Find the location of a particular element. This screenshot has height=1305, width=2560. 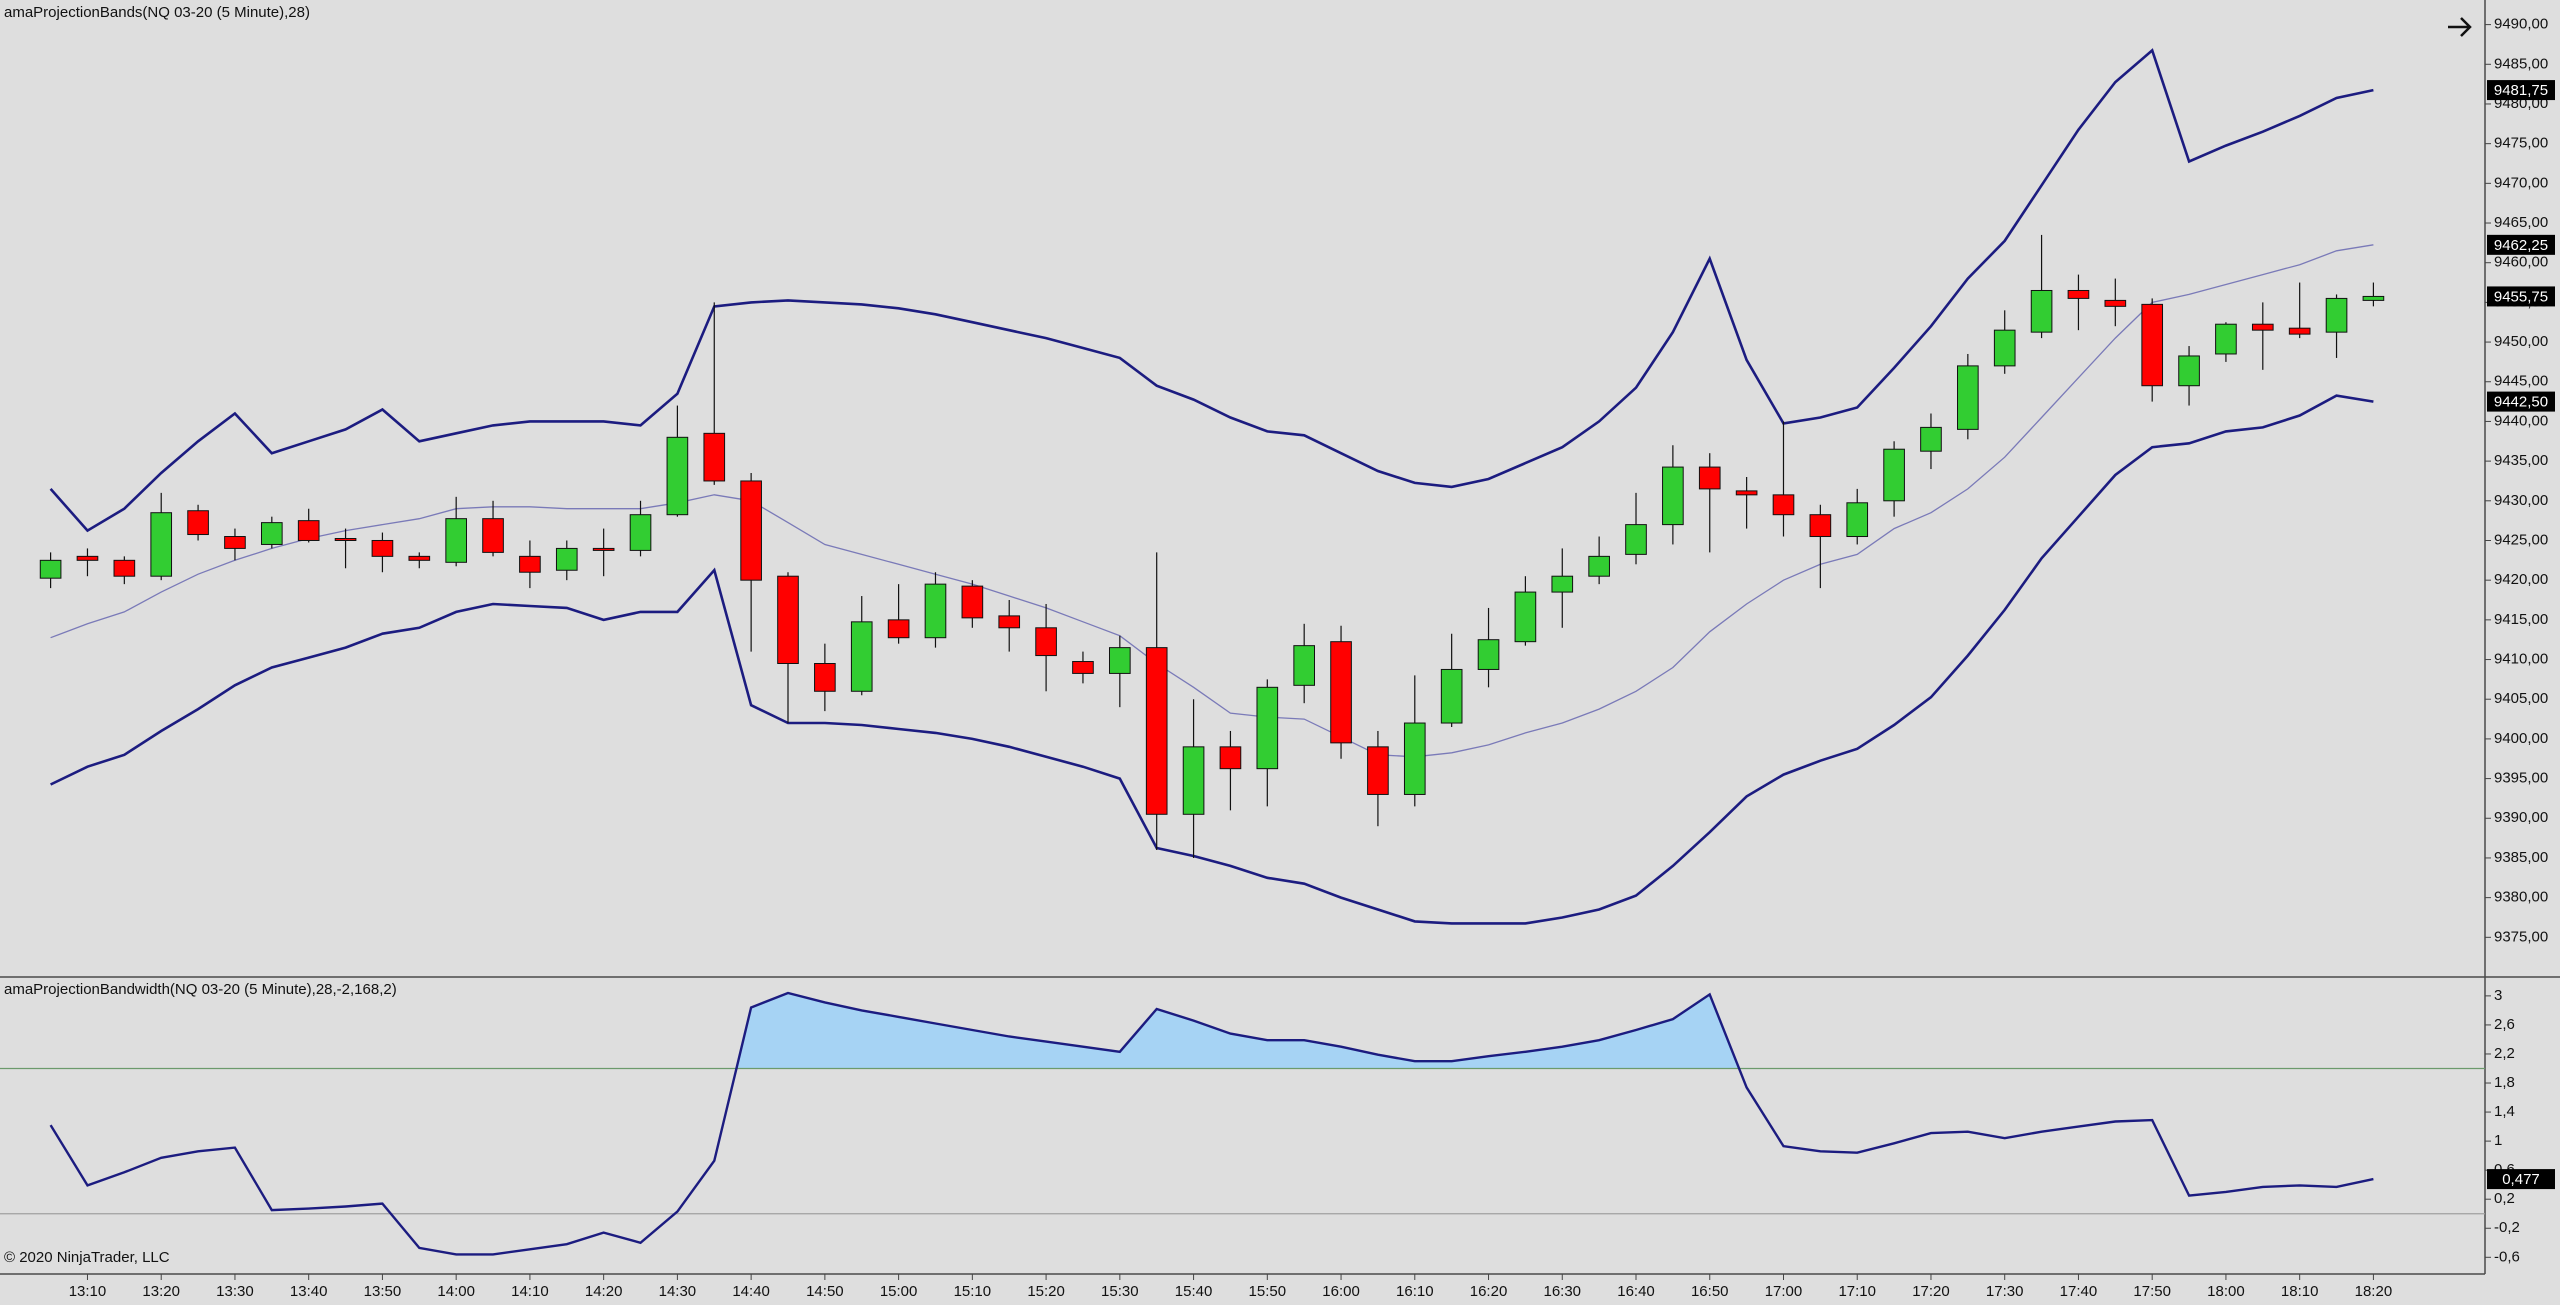

y-tick-label: 2,2 is located at coordinates (2504, 1053).